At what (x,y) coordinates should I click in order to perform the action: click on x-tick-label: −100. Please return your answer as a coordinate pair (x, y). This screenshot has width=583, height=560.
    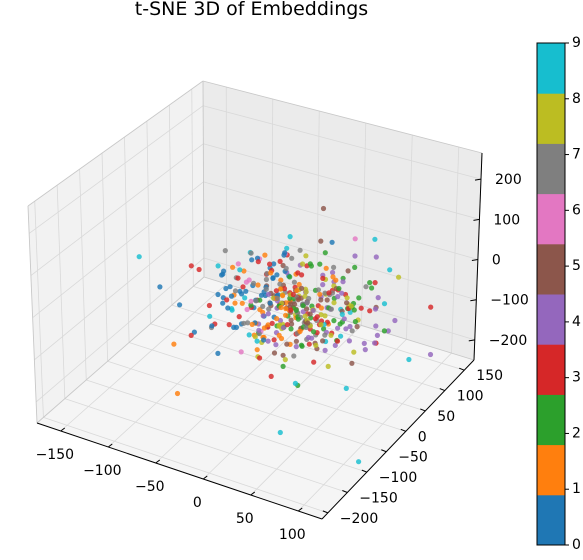
    Looking at the image, I should click on (102, 471).